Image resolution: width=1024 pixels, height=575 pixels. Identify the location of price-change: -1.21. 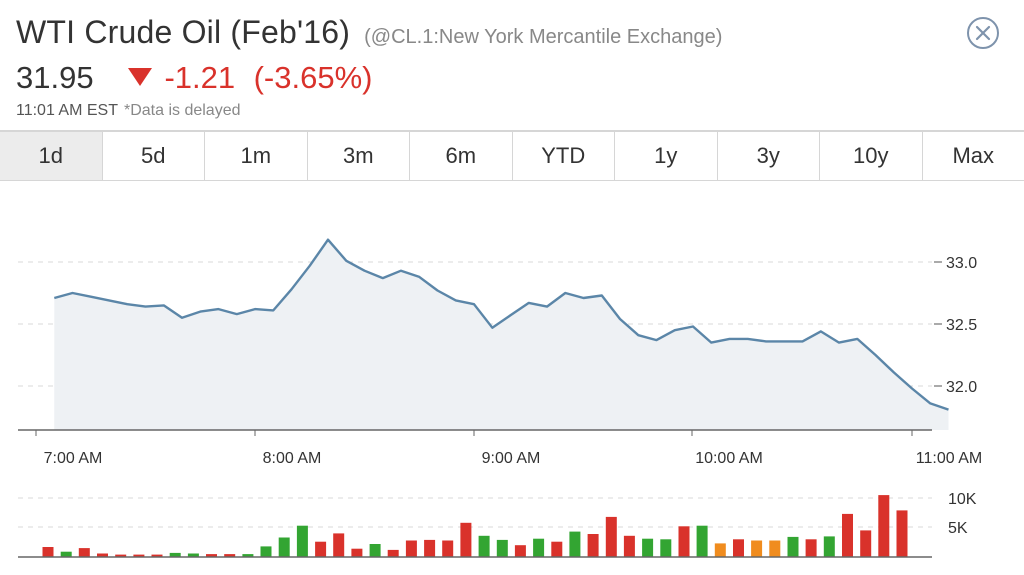
(200, 77).